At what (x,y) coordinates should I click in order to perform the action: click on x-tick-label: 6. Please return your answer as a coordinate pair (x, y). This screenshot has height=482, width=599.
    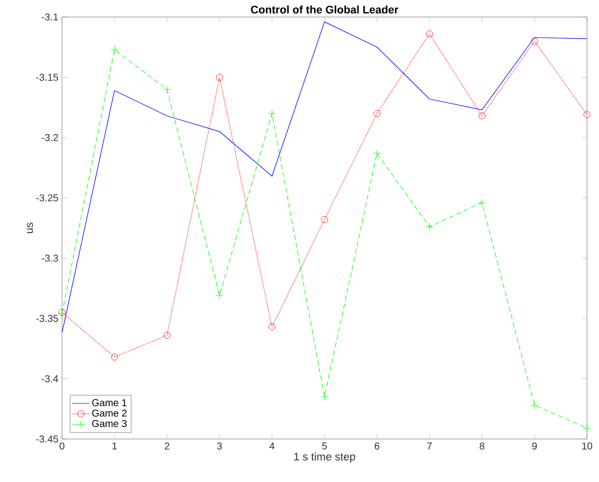
    Looking at the image, I should click on (377, 446).